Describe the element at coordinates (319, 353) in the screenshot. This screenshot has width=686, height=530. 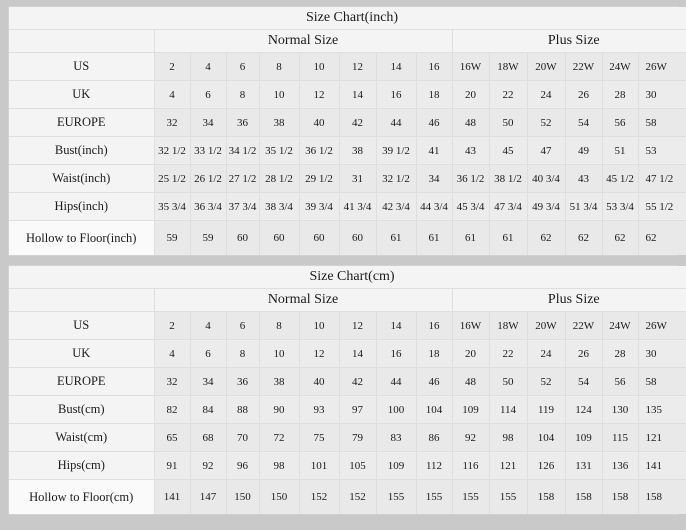
I see `table-cell: 12` at that location.